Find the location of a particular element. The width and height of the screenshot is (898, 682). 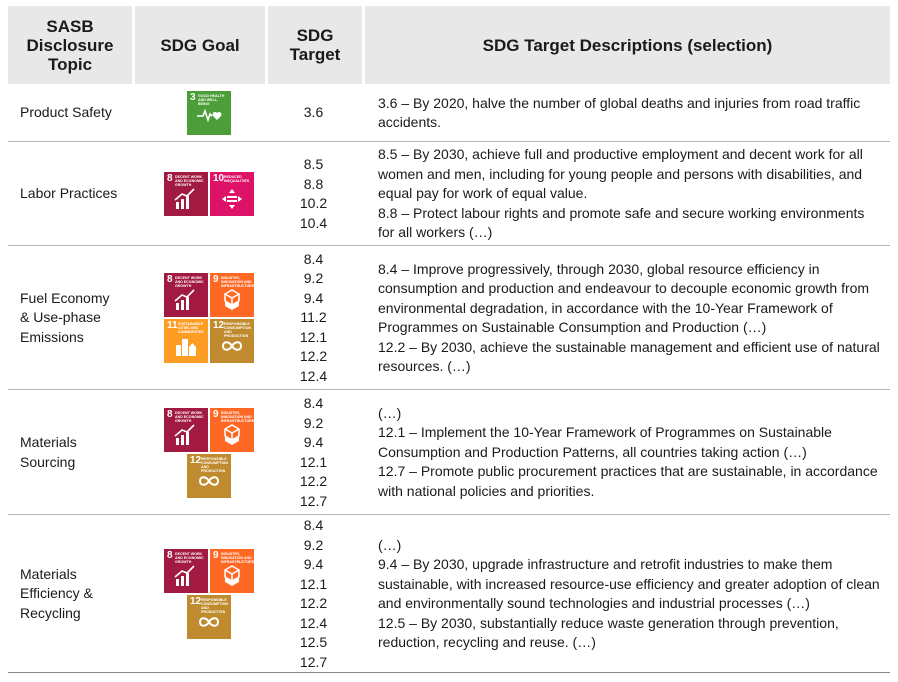

sdg-3-icon: 3 Good Health and Well-Being is located at coordinates (209, 113).